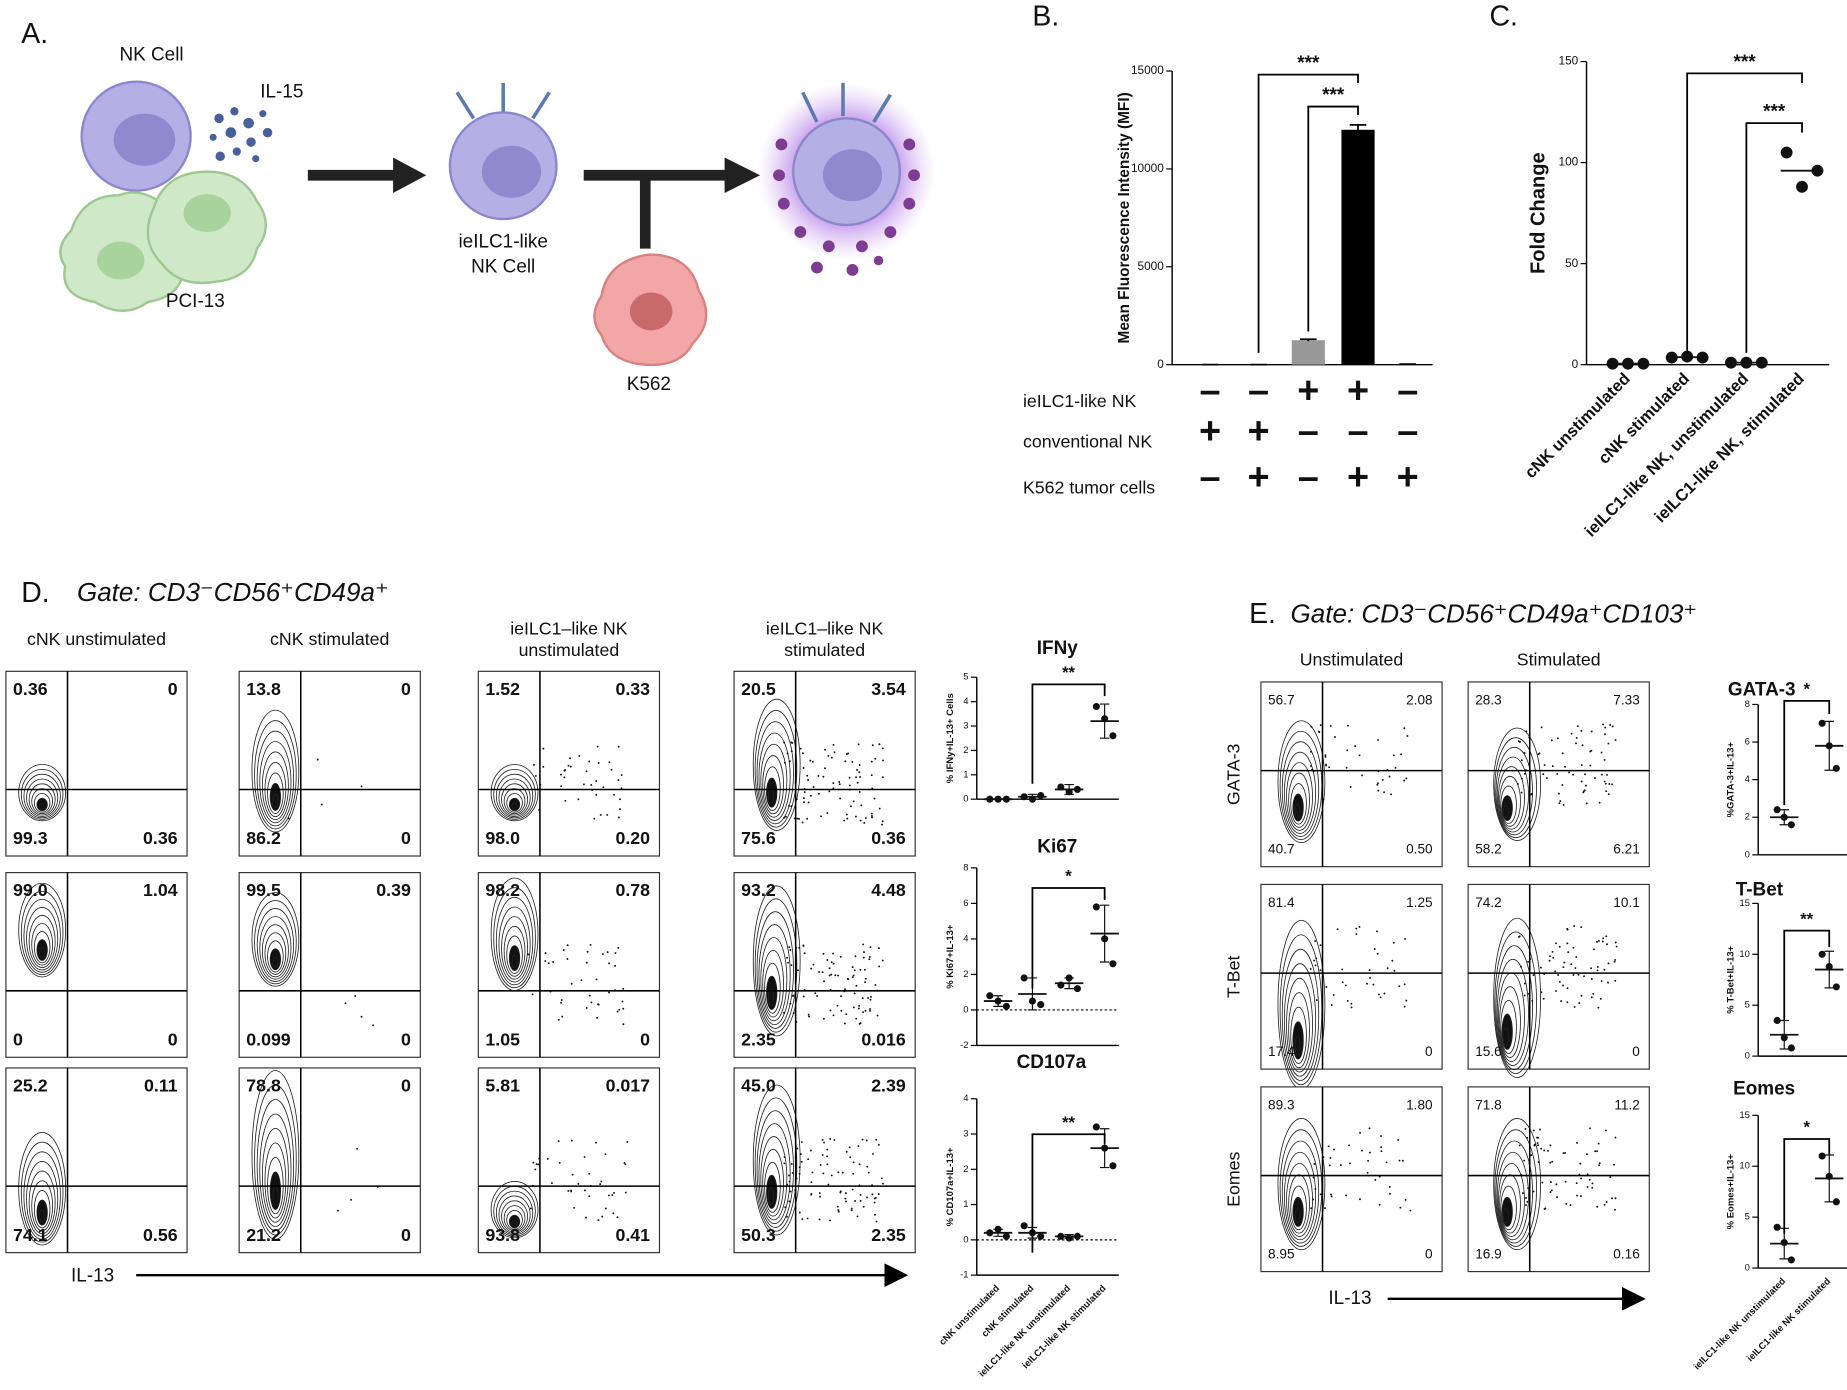 The height and width of the screenshot is (1390, 1847). I want to click on y-tick-label: 5000, so click(1151, 266).